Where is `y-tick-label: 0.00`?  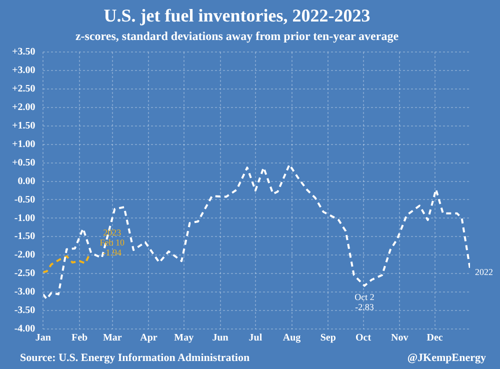
y-tick-label: 0.00 is located at coordinates (27, 181).